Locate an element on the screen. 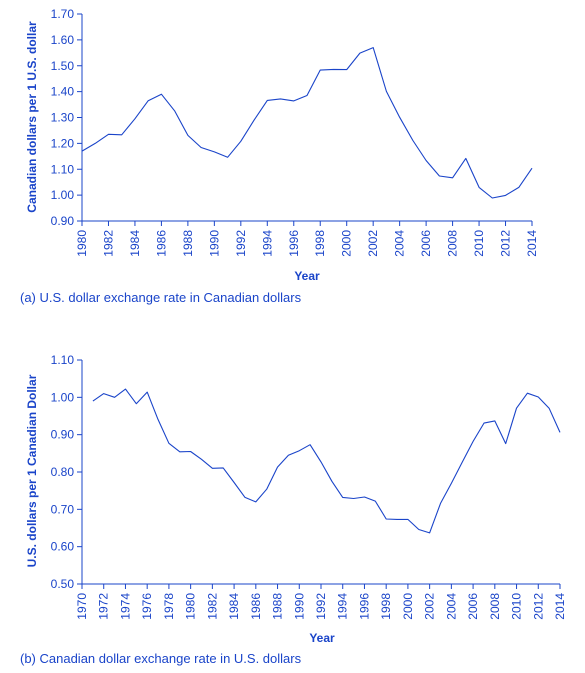 Image resolution: width=585 pixels, height=673 pixels. chart-a-x-tick-label: 2014 is located at coordinates (532, 243).